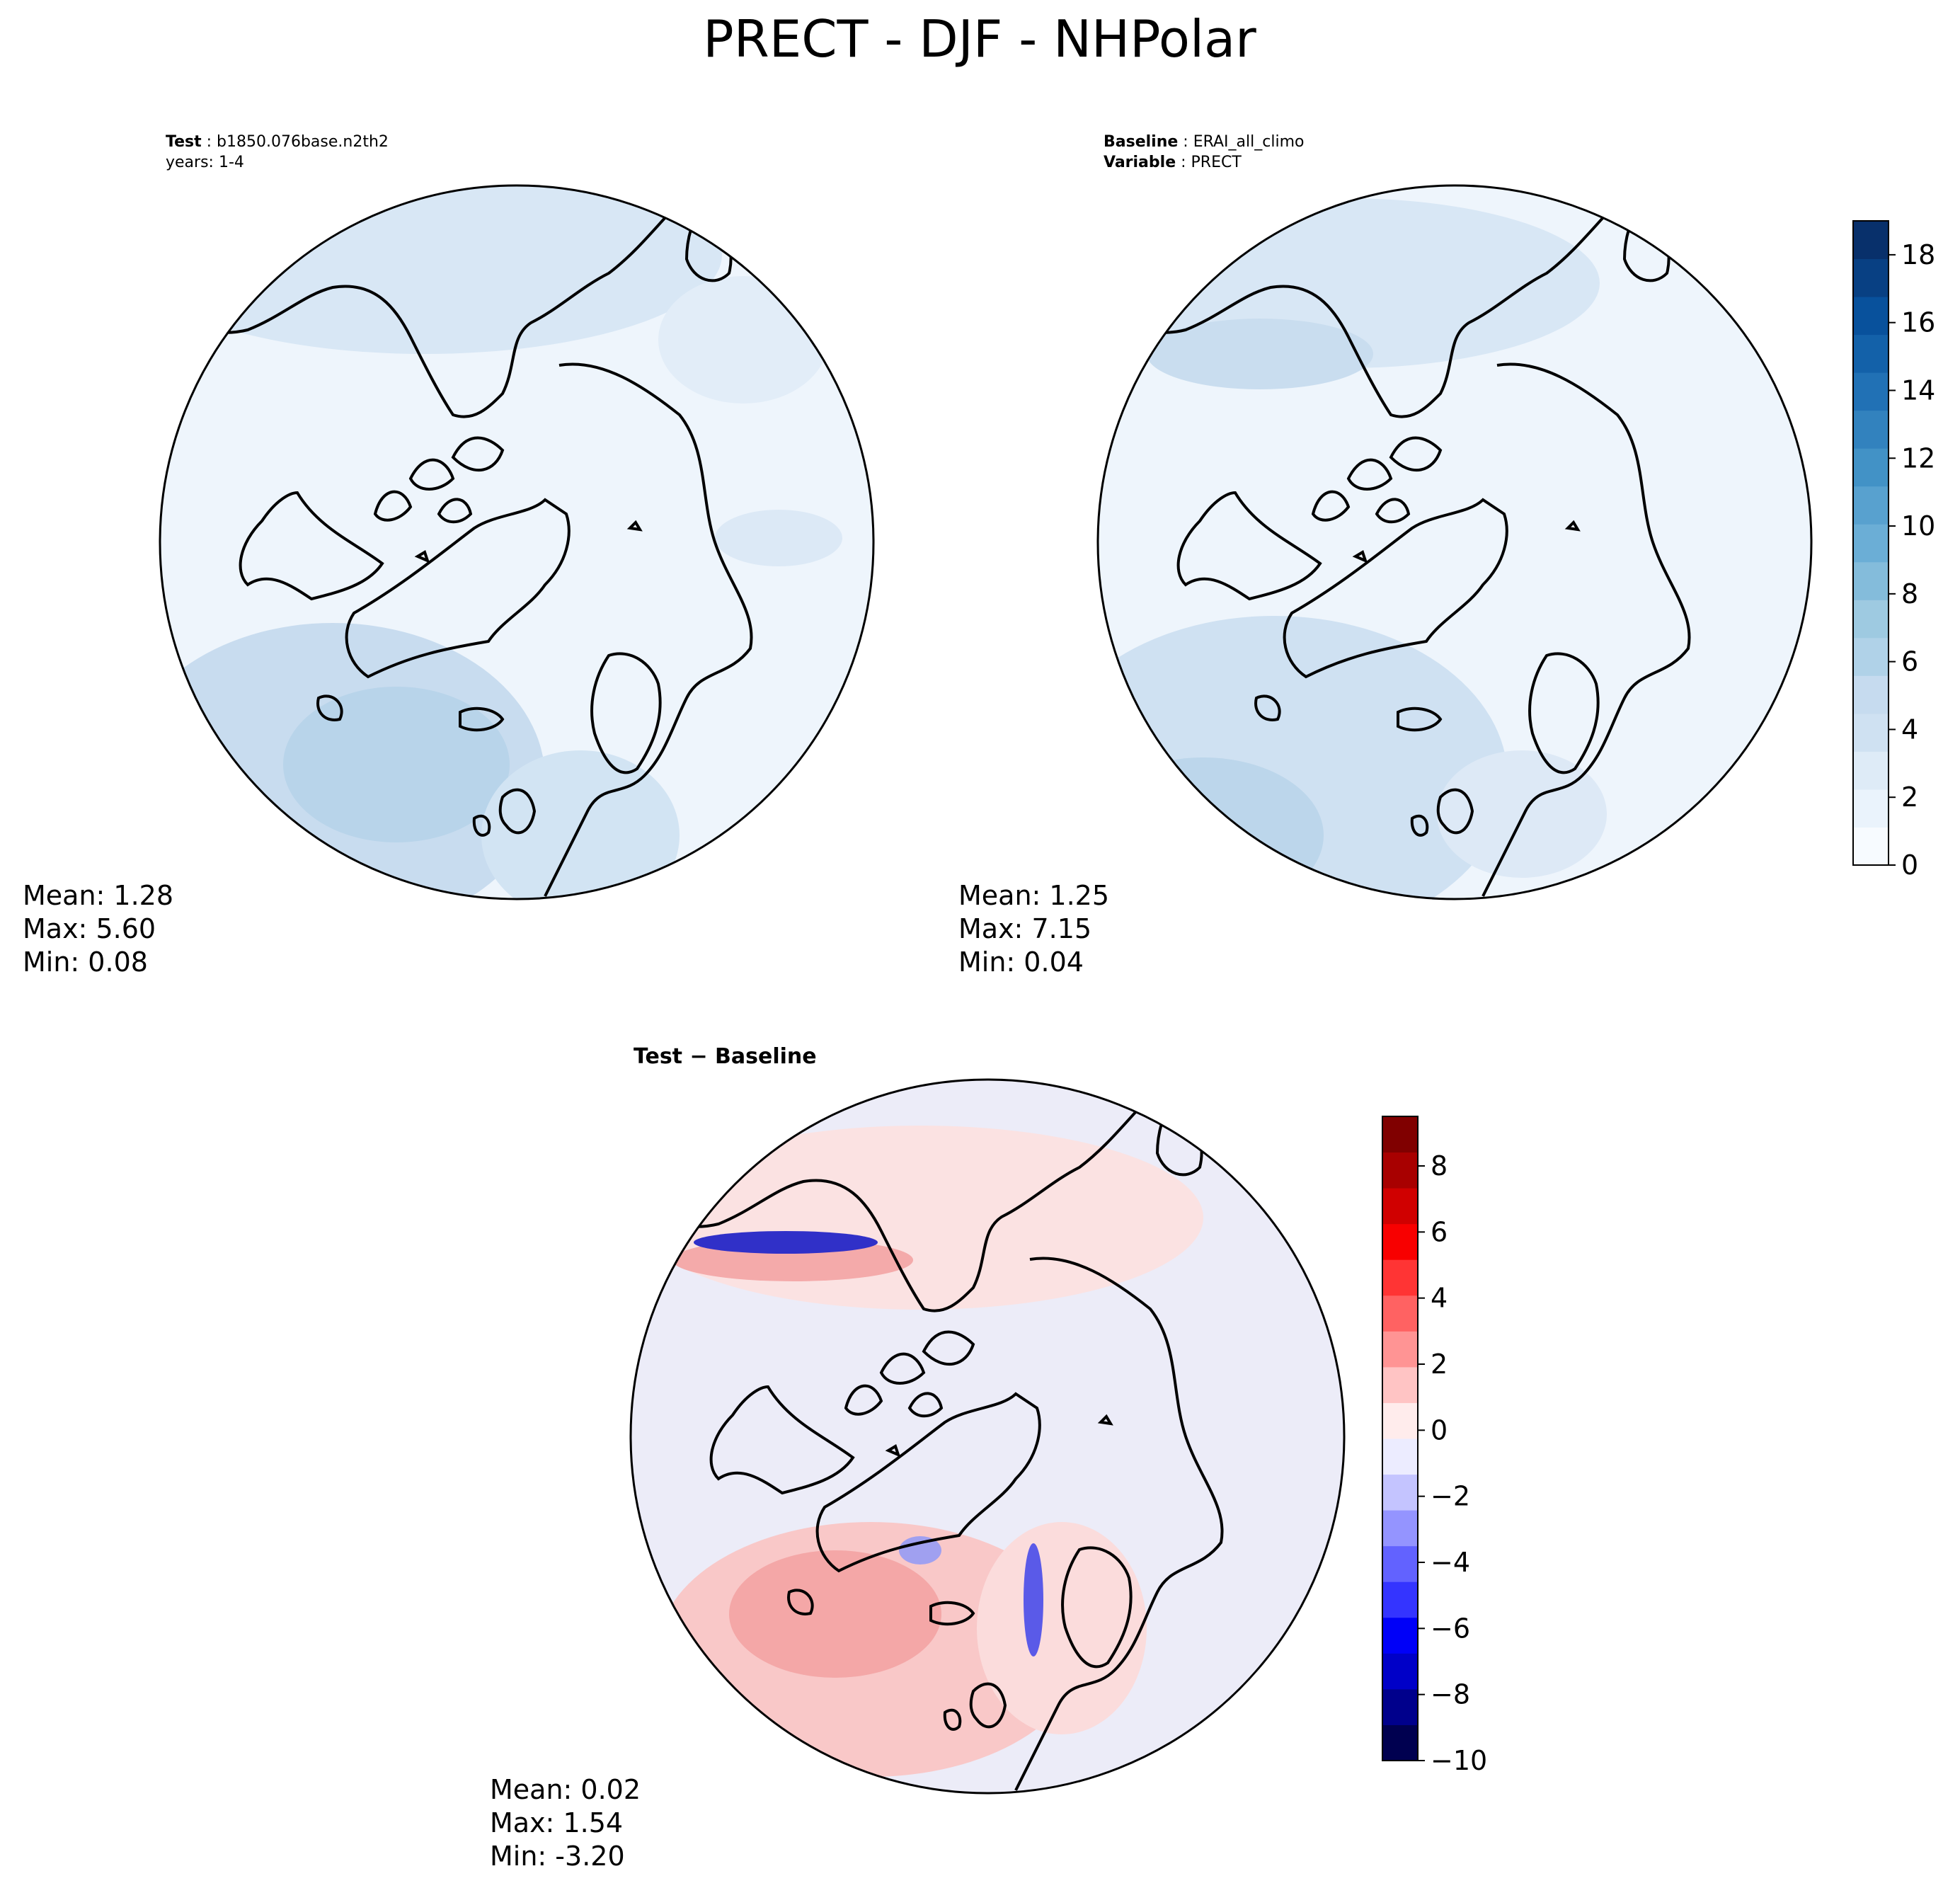 The image size is (1960, 1888). Describe the element at coordinates (1918, 254) in the screenshot. I see `colorbar-precip-tick-label: 18` at that location.